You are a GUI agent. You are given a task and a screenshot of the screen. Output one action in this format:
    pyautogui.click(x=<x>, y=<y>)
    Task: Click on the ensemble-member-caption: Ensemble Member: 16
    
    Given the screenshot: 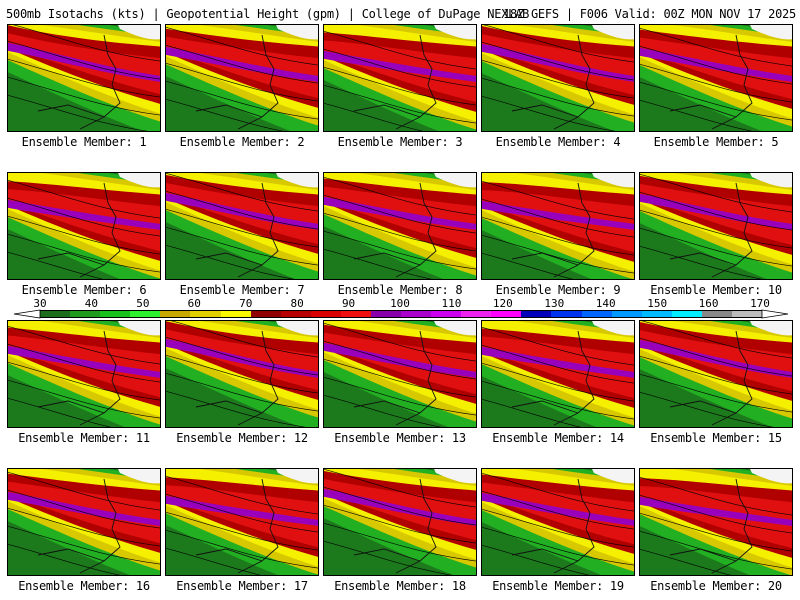 What is the action you would take?
    pyautogui.click(x=84, y=586)
    